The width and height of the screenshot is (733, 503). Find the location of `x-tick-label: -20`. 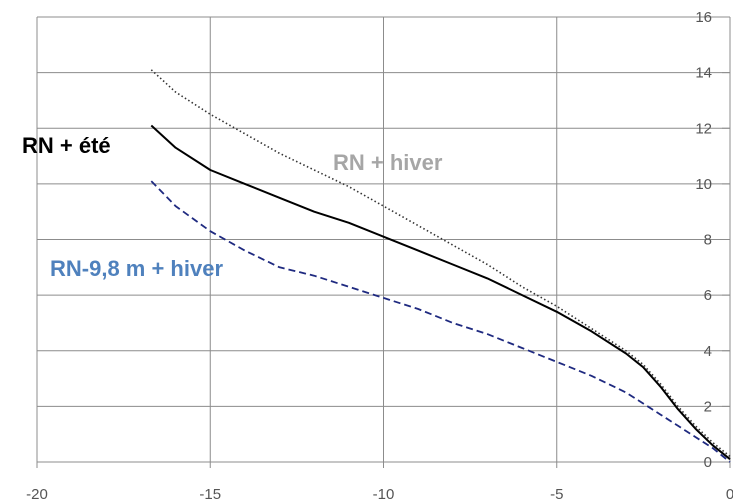

x-tick-label: -20 is located at coordinates (37, 494).